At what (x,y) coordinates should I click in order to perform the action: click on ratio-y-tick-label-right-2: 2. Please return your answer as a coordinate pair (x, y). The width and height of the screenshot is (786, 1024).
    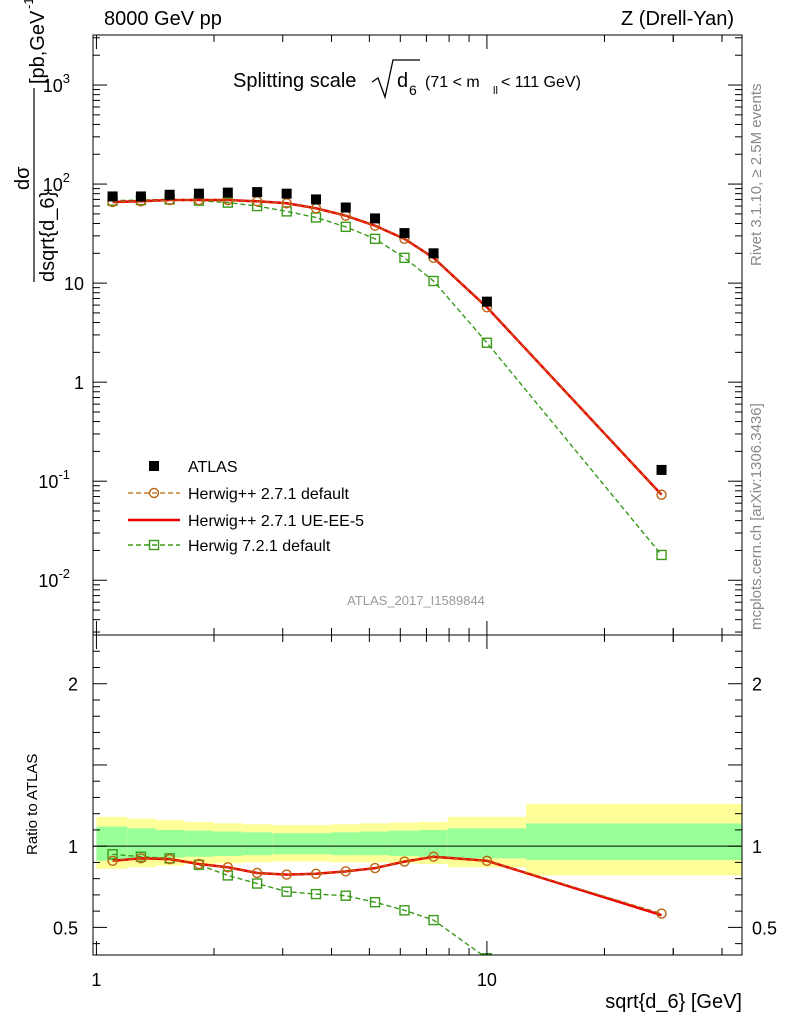
    Looking at the image, I should click on (757, 685).